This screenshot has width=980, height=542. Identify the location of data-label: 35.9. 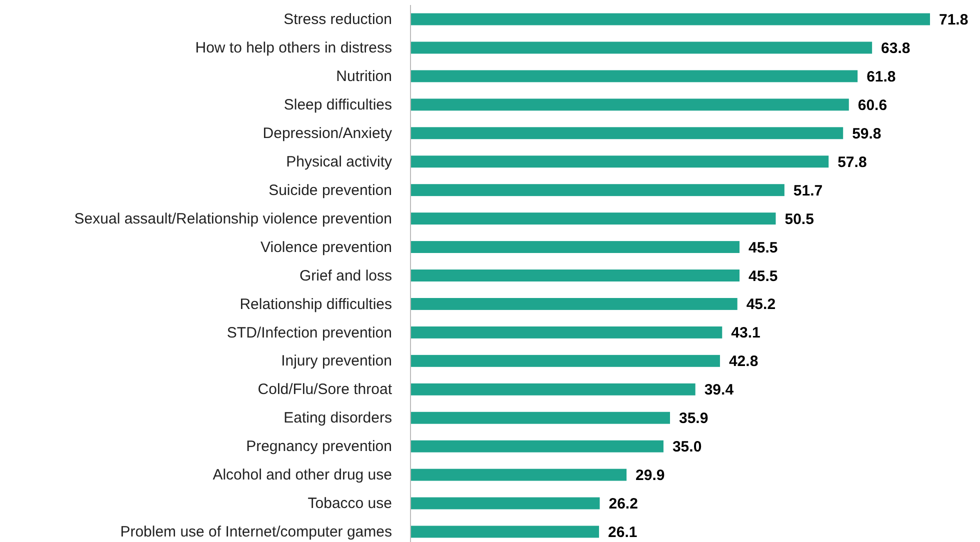
(693, 419).